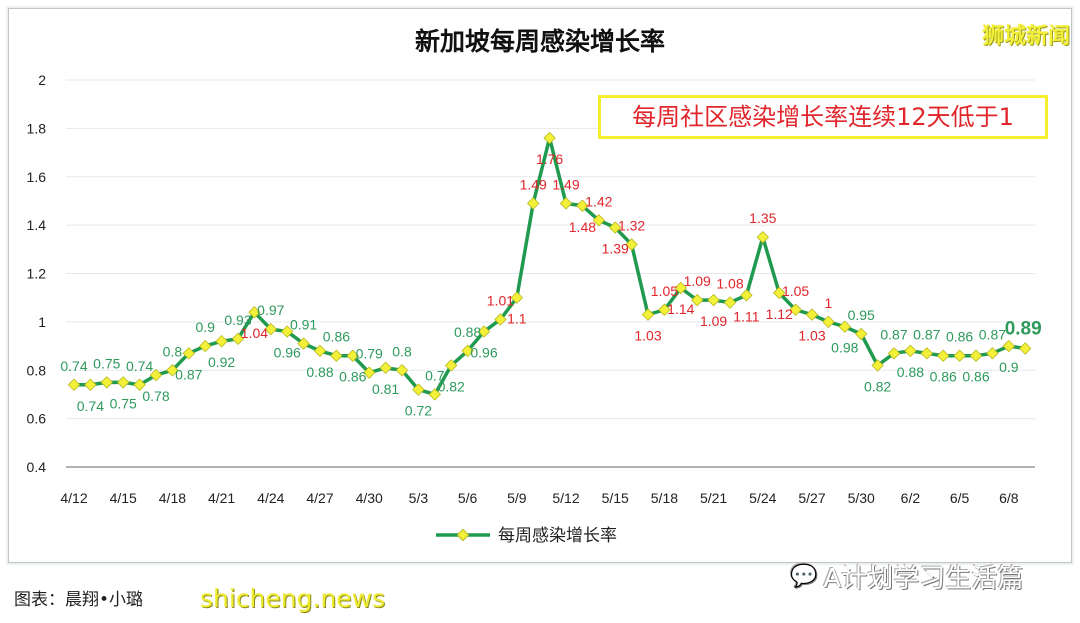  I want to click on x-tick-label: 5/21, so click(713, 498).